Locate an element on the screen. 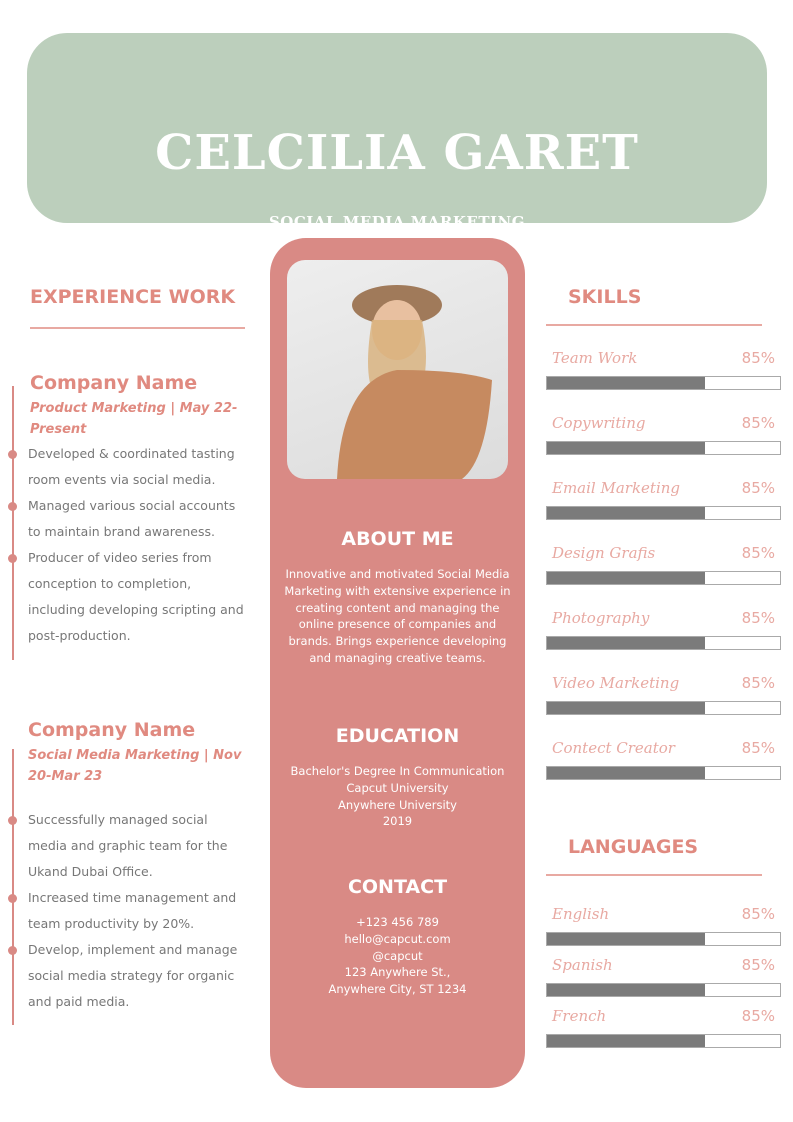  contact-title: CONTACT is located at coordinates (397, 887).